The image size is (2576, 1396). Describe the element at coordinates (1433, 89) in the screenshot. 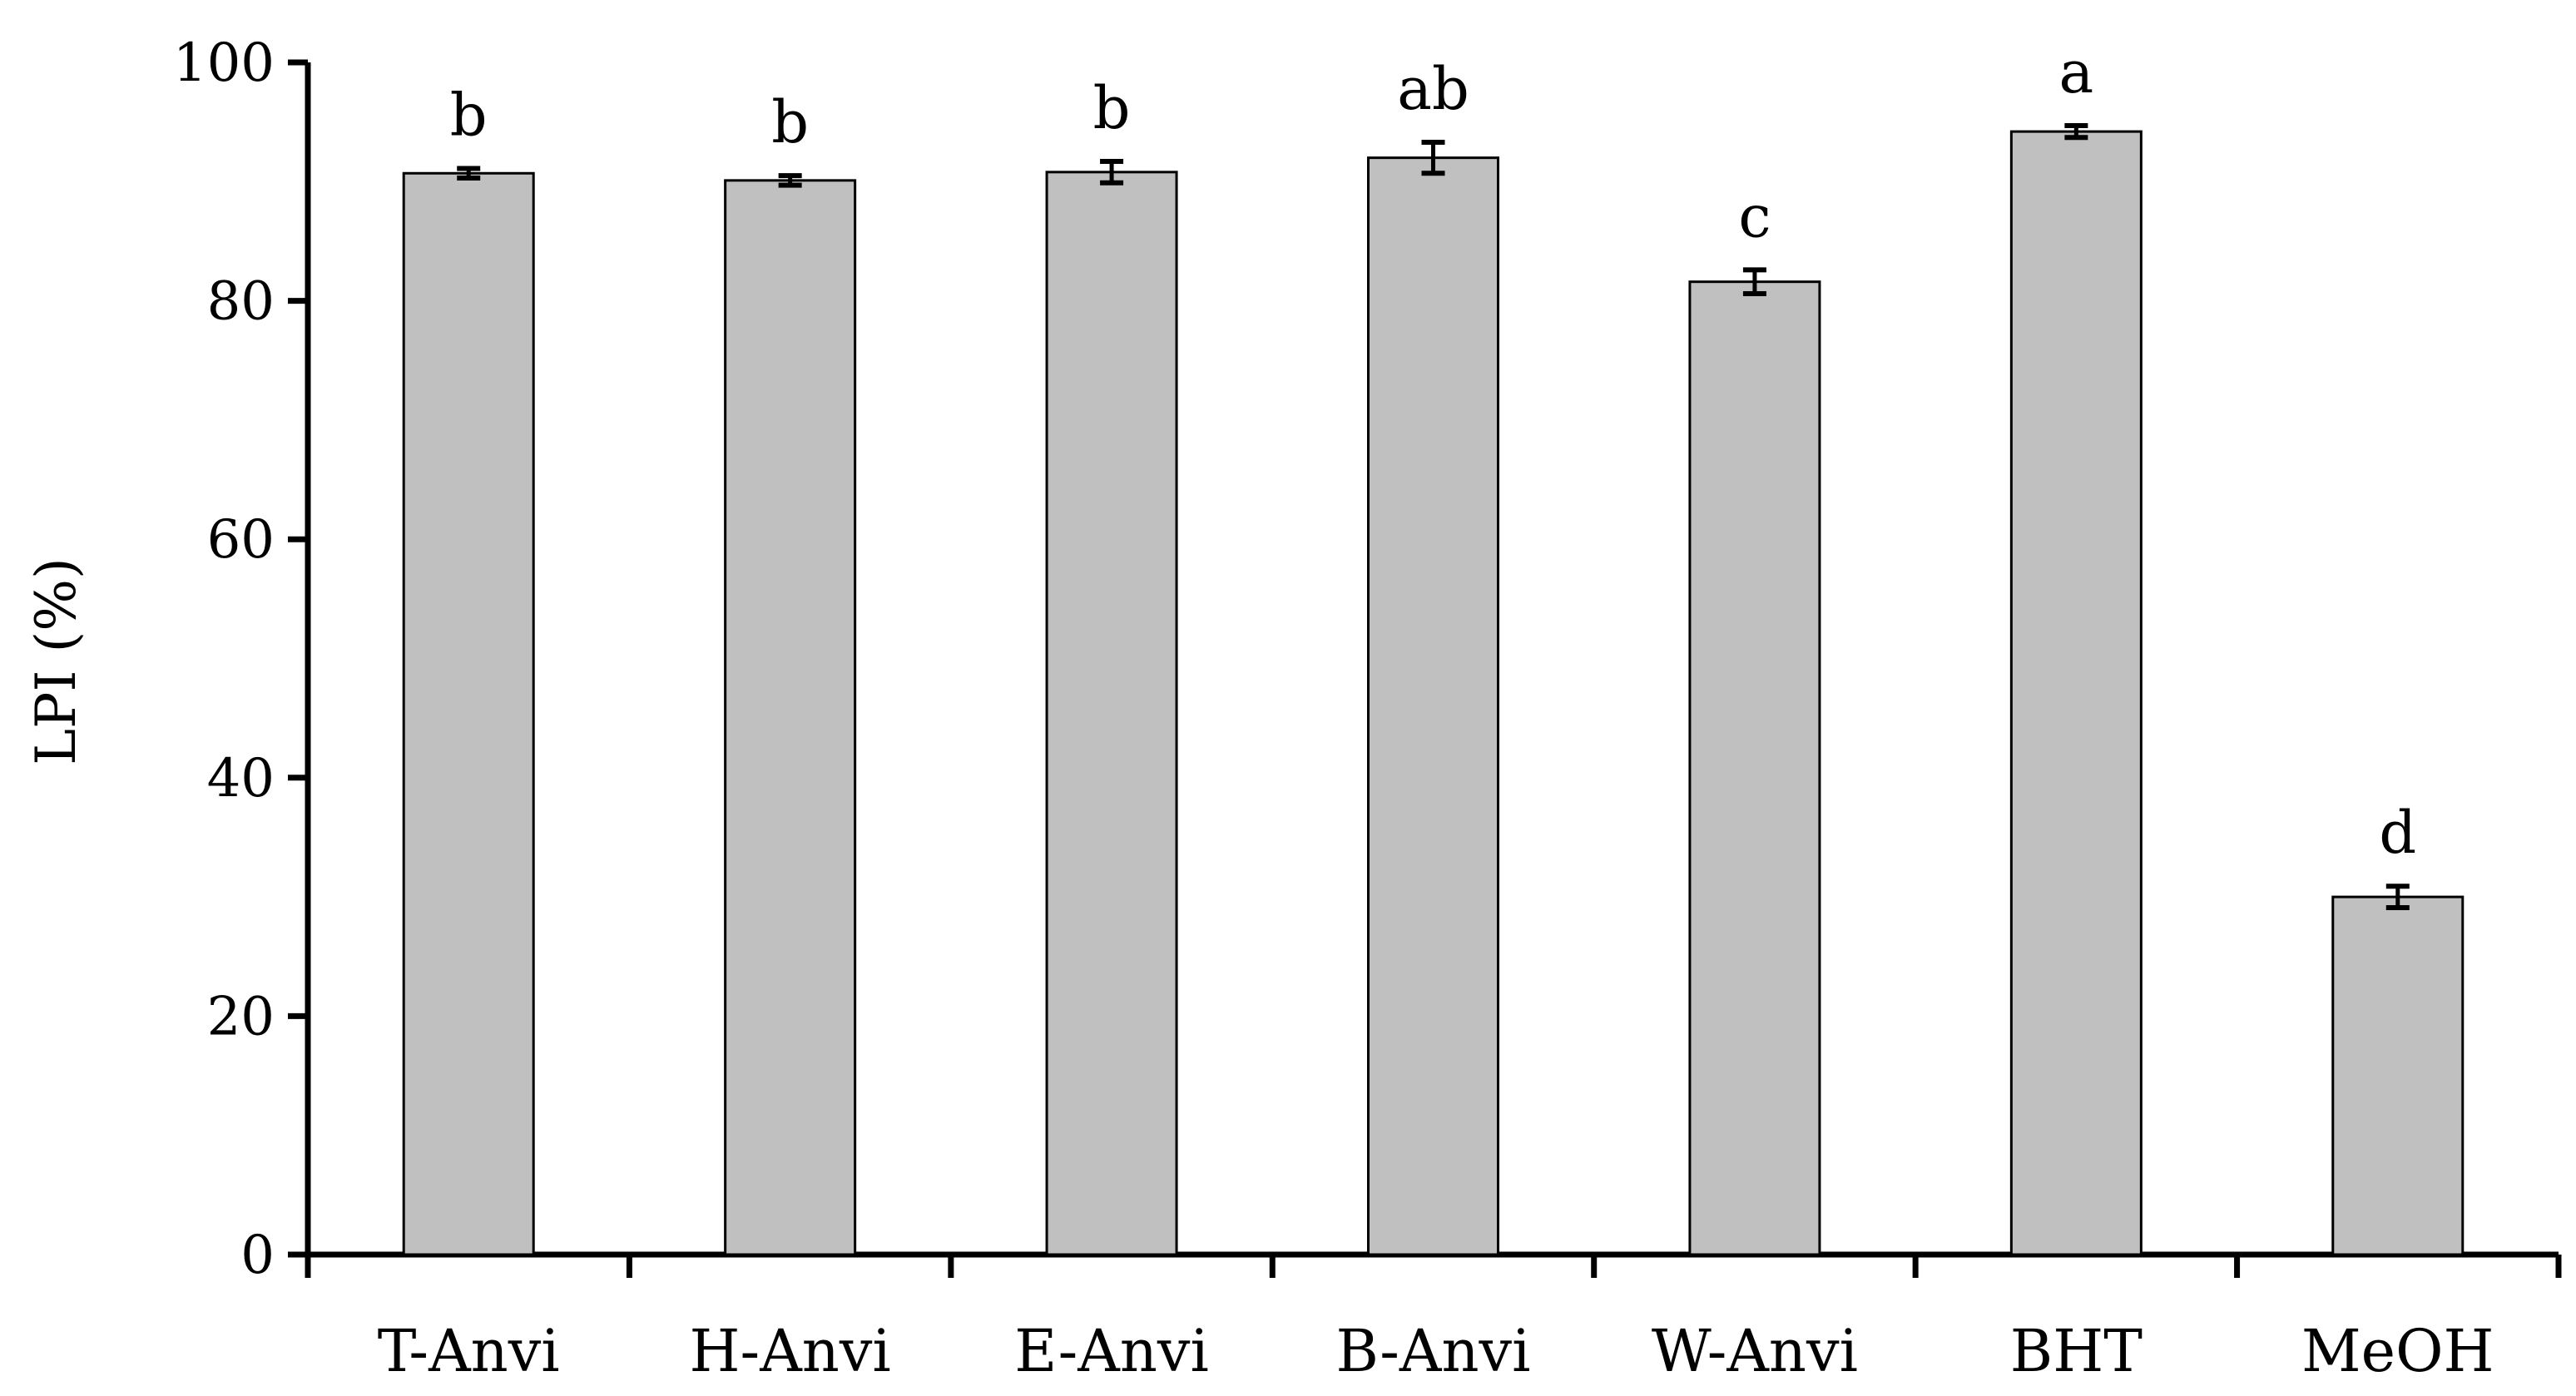

I see `significance-label: ab` at that location.